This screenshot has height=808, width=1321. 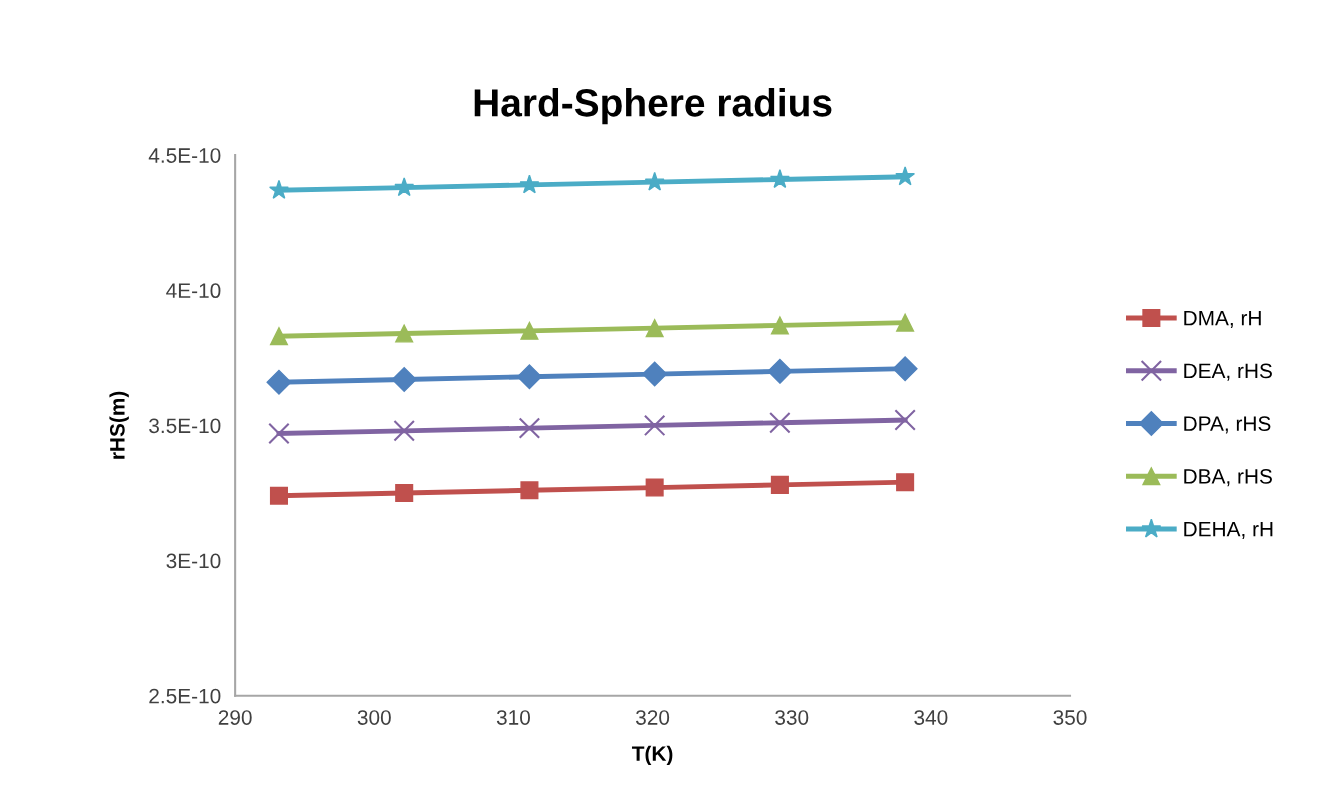 What do you see at coordinates (119, 425) in the screenshot?
I see `y-axis-title: rHS(m)` at bounding box center [119, 425].